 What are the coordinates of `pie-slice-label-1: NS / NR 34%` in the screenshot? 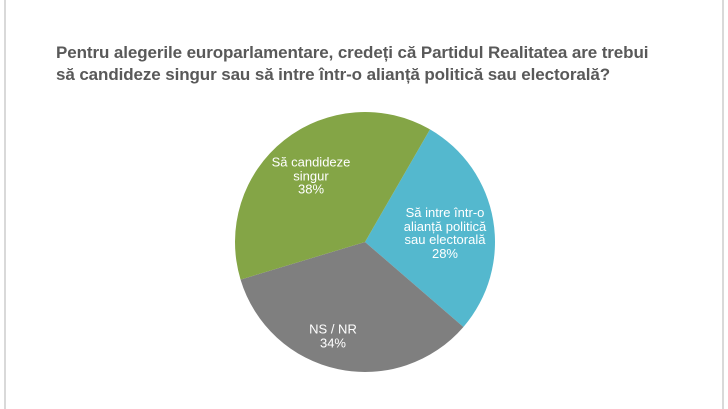 It's located at (333, 335).